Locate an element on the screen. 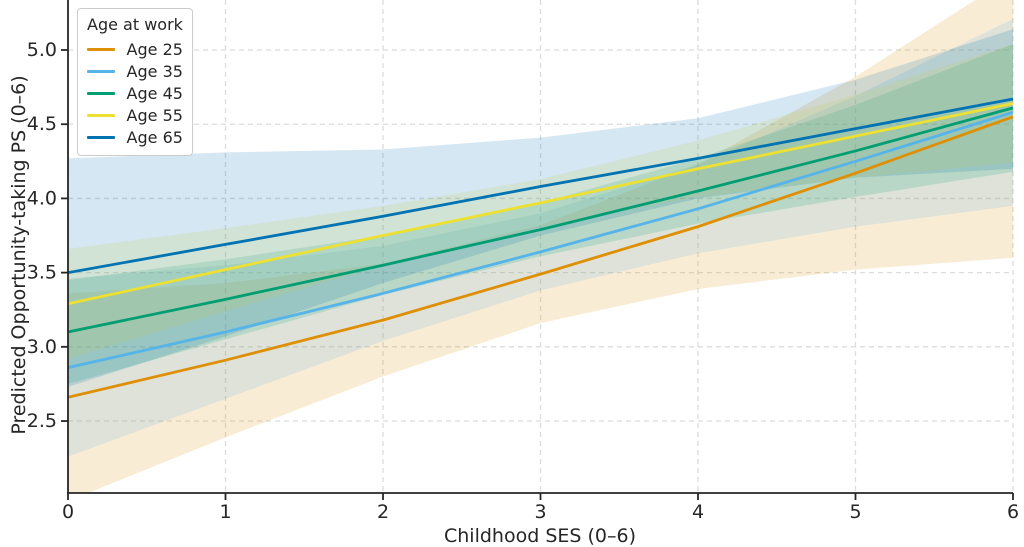  legend-item-label: Age 65 is located at coordinates (154, 137).